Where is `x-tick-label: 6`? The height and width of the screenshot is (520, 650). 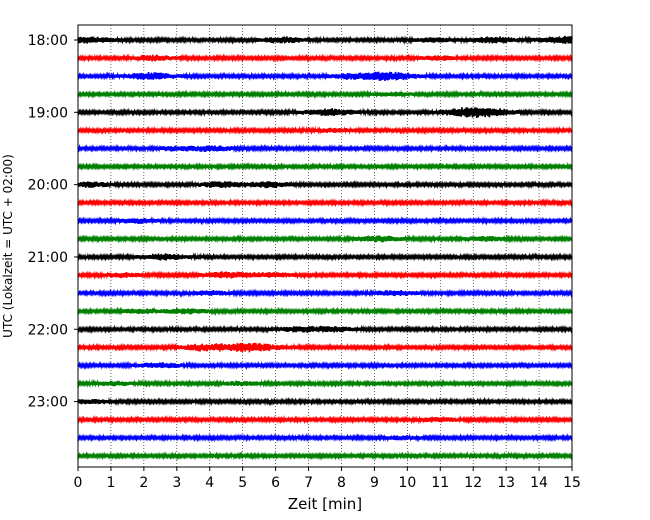
x-tick-label: 6 is located at coordinates (275, 483).